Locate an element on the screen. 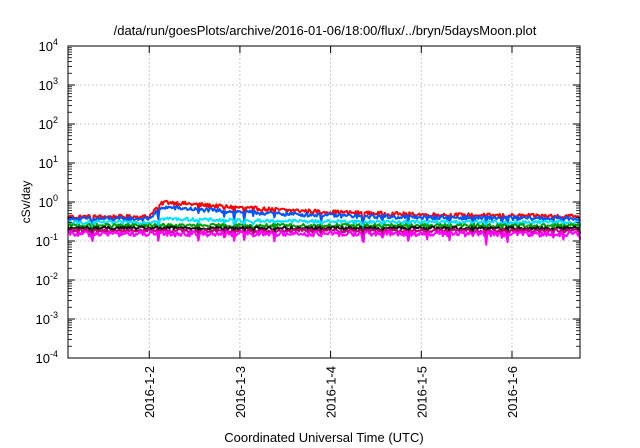  x-tick-label: 2016-1-2 is located at coordinates (149, 392).